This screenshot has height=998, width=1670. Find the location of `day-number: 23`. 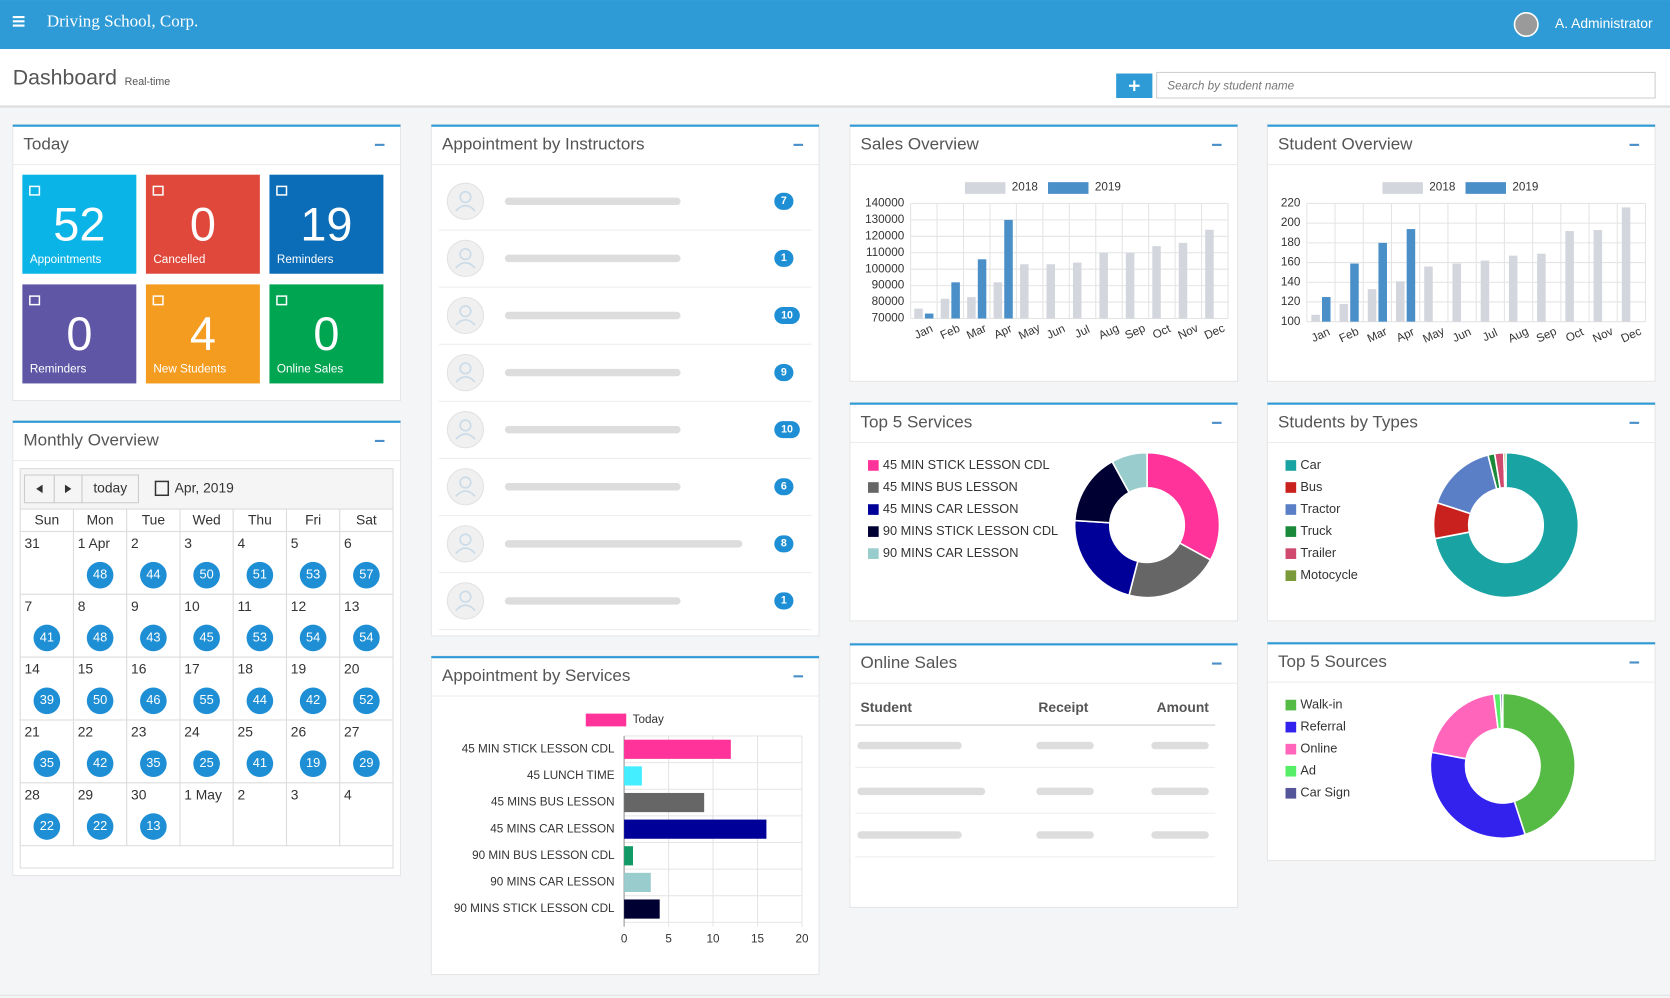

day-number: 23 is located at coordinates (139, 731).